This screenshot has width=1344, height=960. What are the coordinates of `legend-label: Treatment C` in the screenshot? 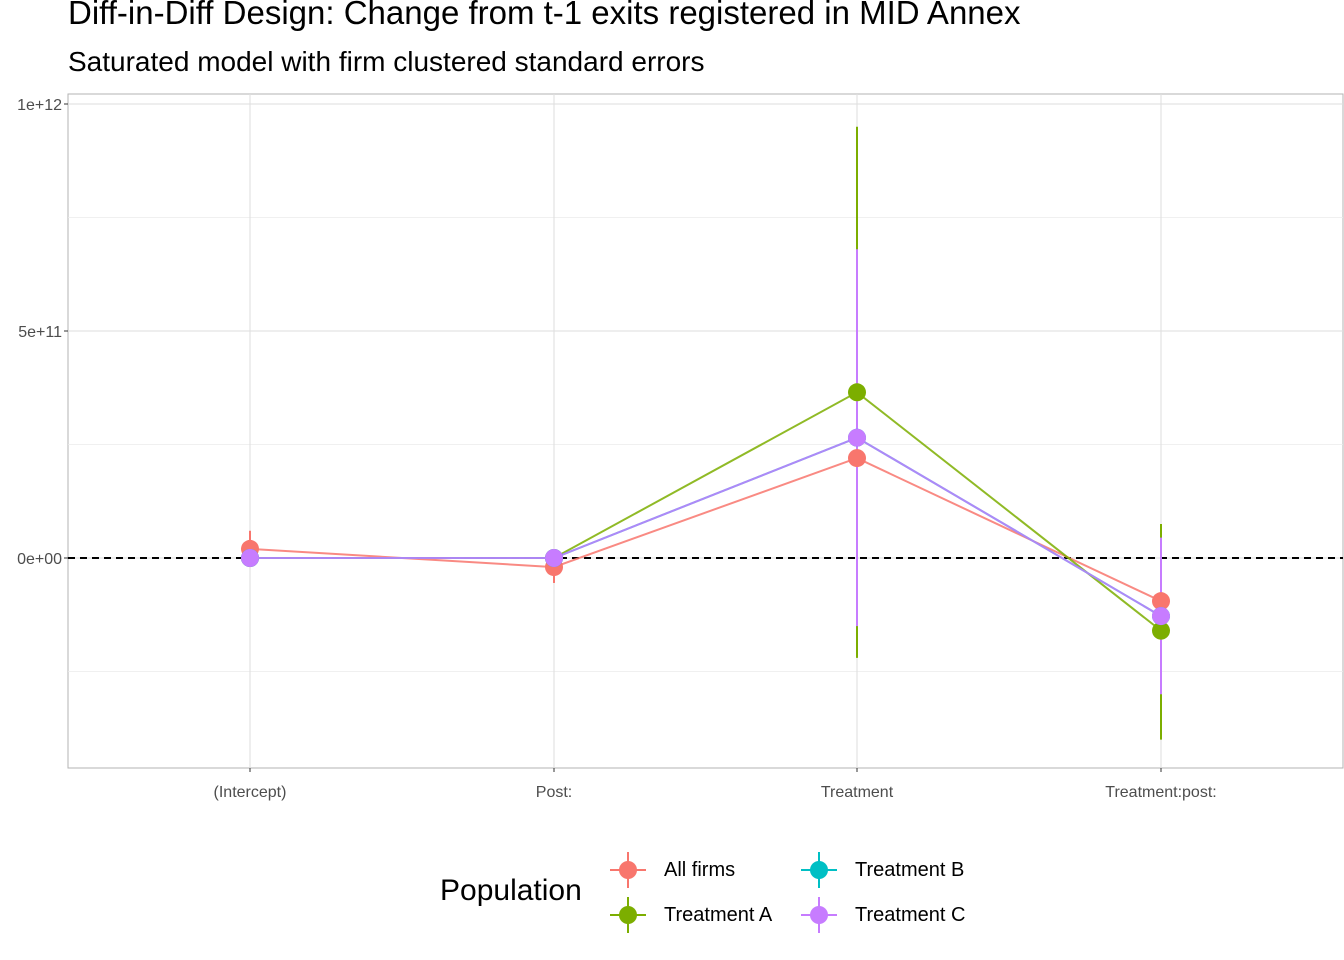 It's located at (910, 914).